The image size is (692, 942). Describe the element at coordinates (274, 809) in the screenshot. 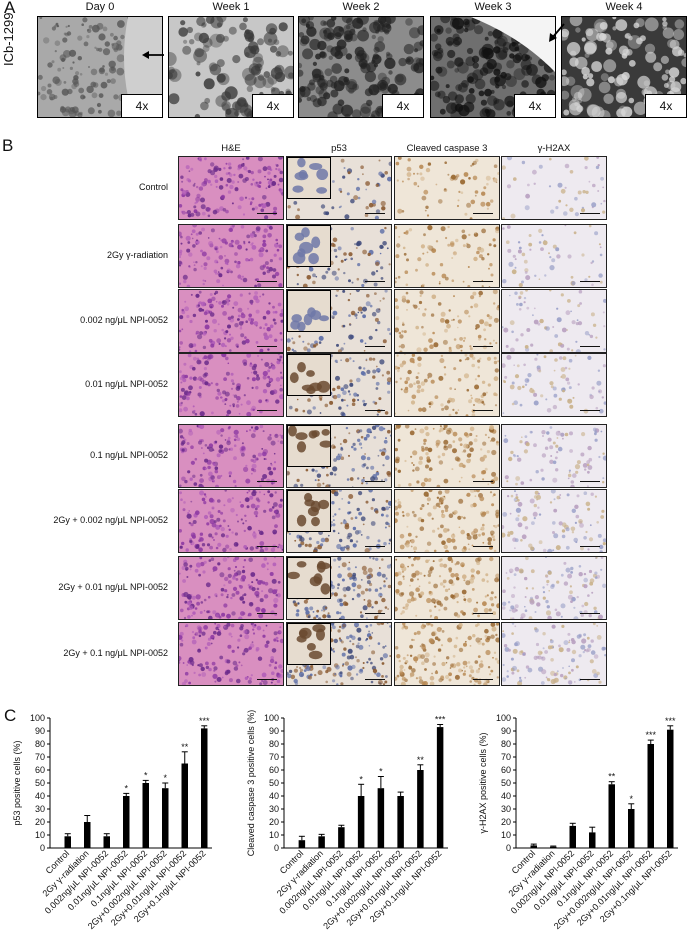

I see `y-tick-label: 30` at that location.